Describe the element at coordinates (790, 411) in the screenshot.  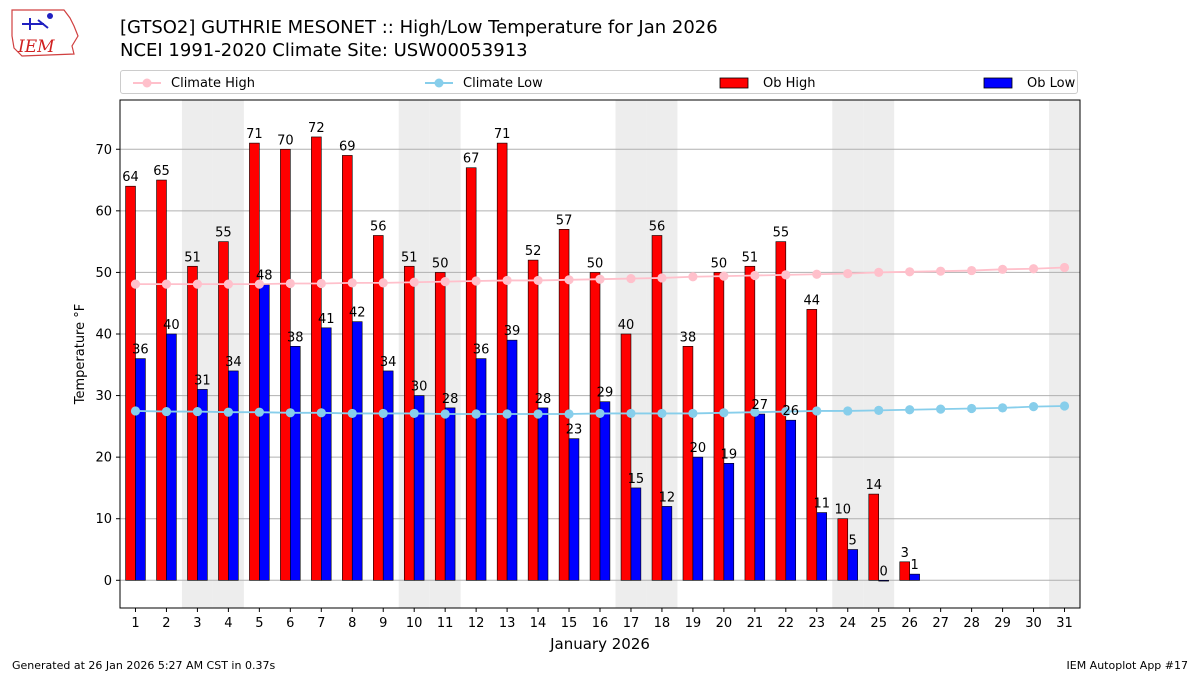
I see `ob-low-label: 26` at that location.